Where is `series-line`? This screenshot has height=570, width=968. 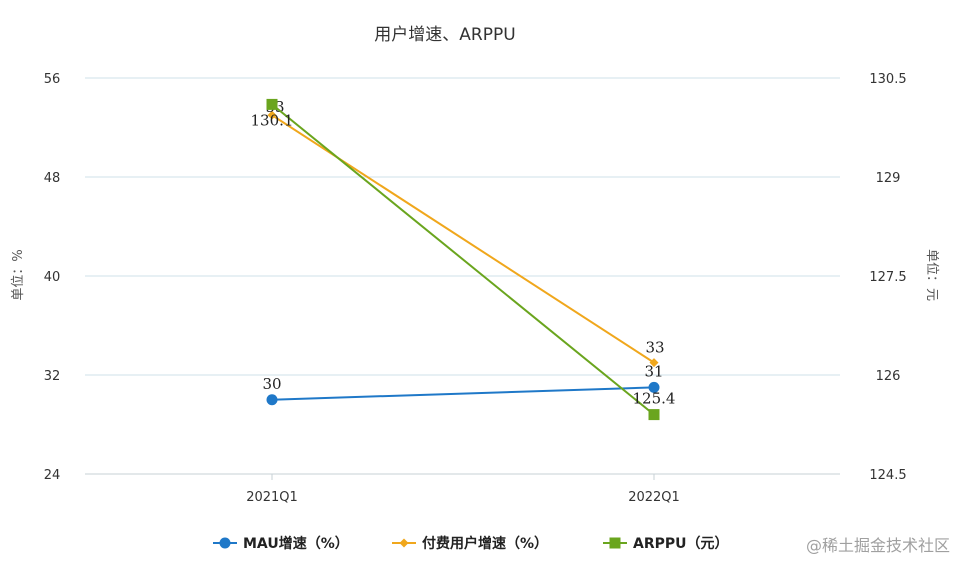 series-line is located at coordinates (463, 393).